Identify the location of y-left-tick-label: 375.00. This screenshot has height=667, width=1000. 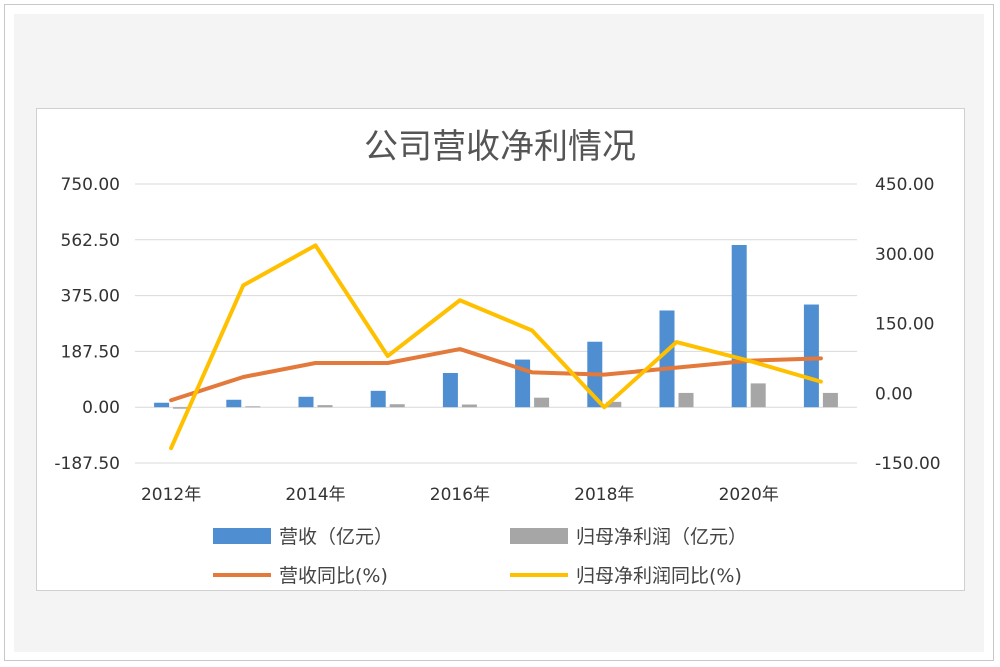
(90, 297).